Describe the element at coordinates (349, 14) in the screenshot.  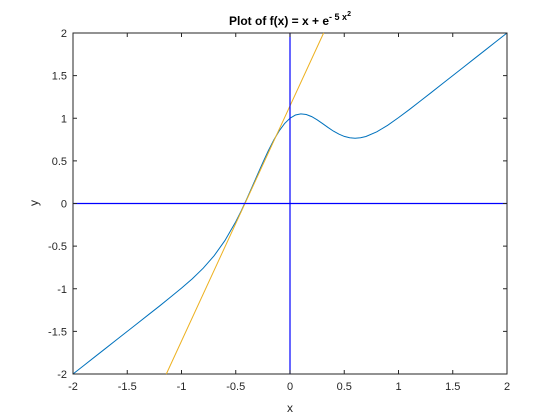
I see `chart-title-exponent-power: 2` at that location.